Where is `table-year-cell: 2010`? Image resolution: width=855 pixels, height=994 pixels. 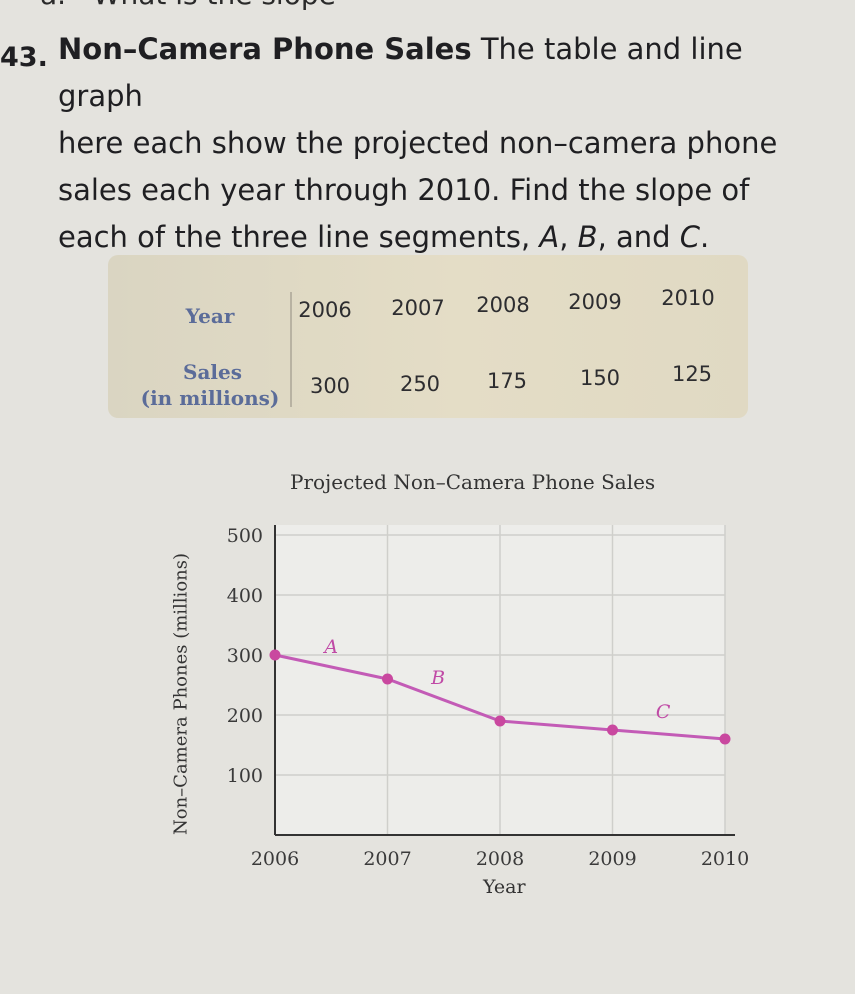 table-year-cell: 2010 is located at coordinates (688, 298).